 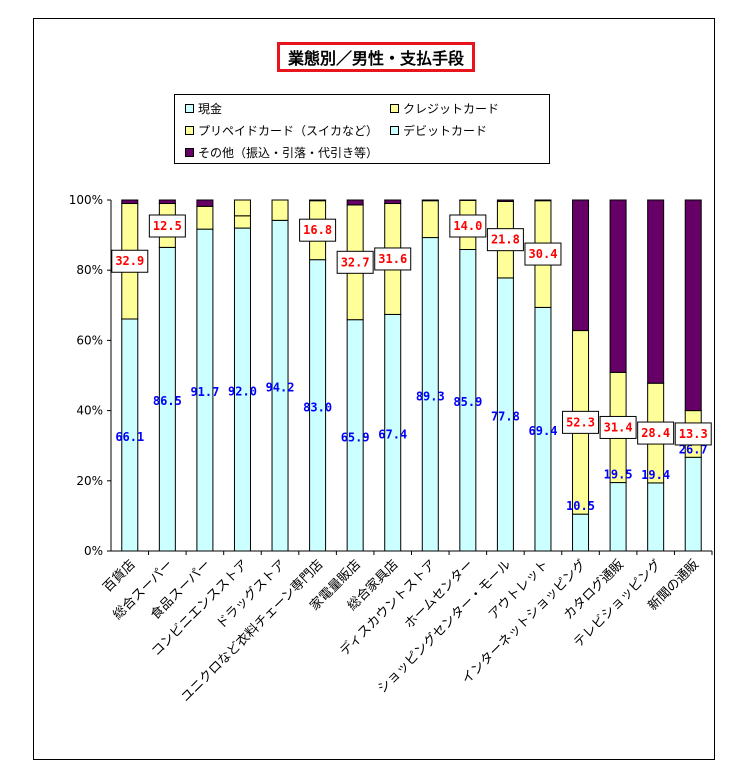 What do you see at coordinates (89, 411) in the screenshot?
I see `y-tick-label: 40%` at bounding box center [89, 411].